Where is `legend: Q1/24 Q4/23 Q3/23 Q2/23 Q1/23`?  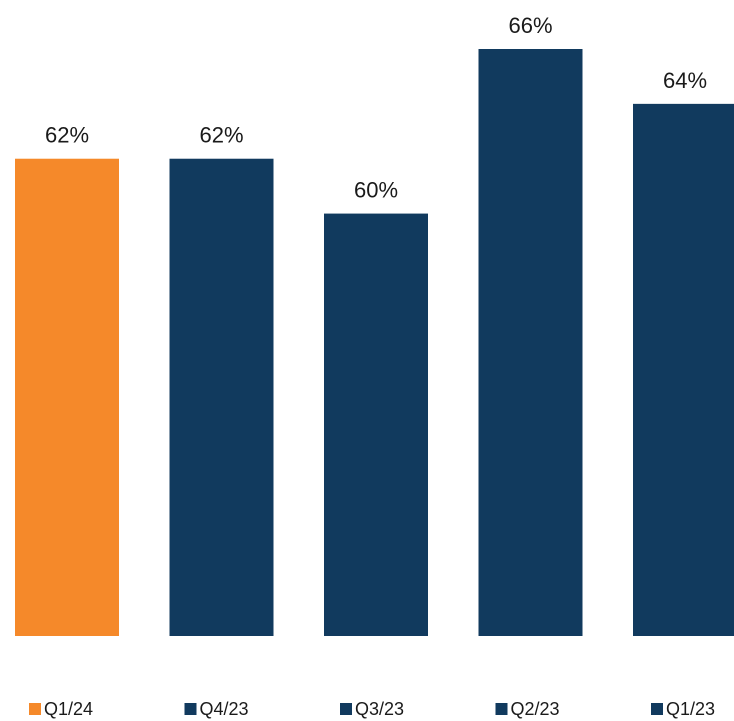 legend: Q1/24 Q4/23 Q3/23 Q2/23 Q1/23 is located at coordinates (372, 709).